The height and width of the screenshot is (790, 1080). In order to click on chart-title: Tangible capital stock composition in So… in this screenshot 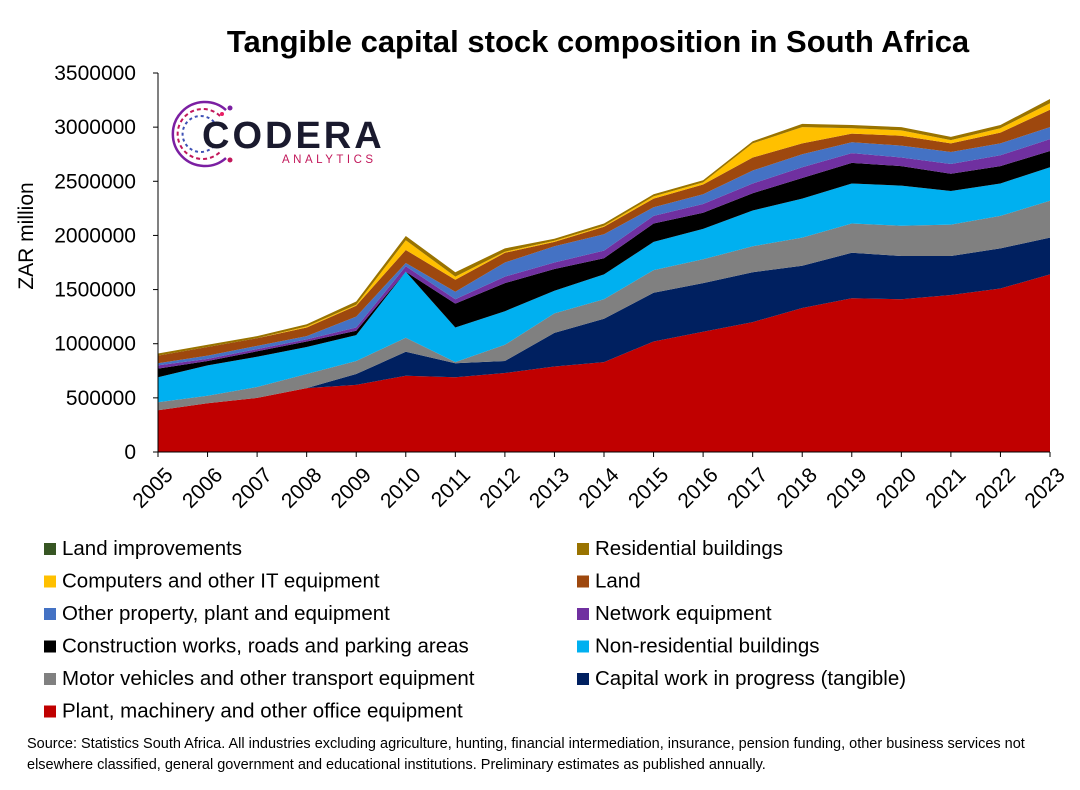, I will do `click(598, 41)`.